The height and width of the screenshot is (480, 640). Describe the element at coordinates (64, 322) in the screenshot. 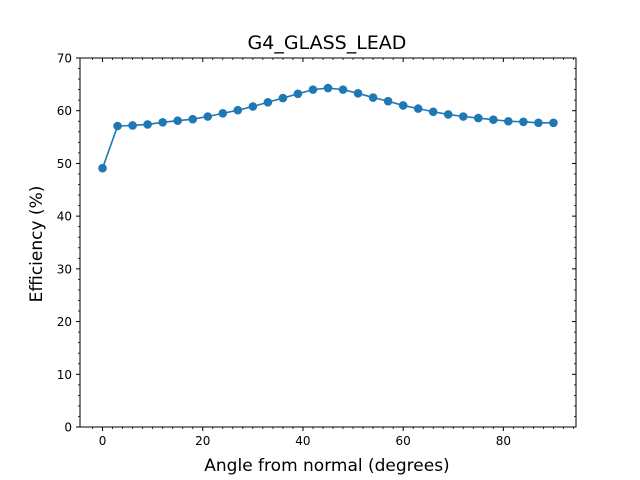

I see `y-tick-label: 20` at that location.